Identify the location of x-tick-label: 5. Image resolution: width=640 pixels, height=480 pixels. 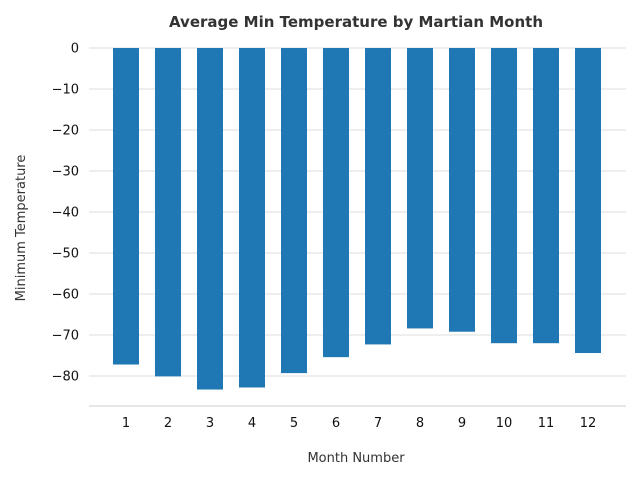
(294, 423).